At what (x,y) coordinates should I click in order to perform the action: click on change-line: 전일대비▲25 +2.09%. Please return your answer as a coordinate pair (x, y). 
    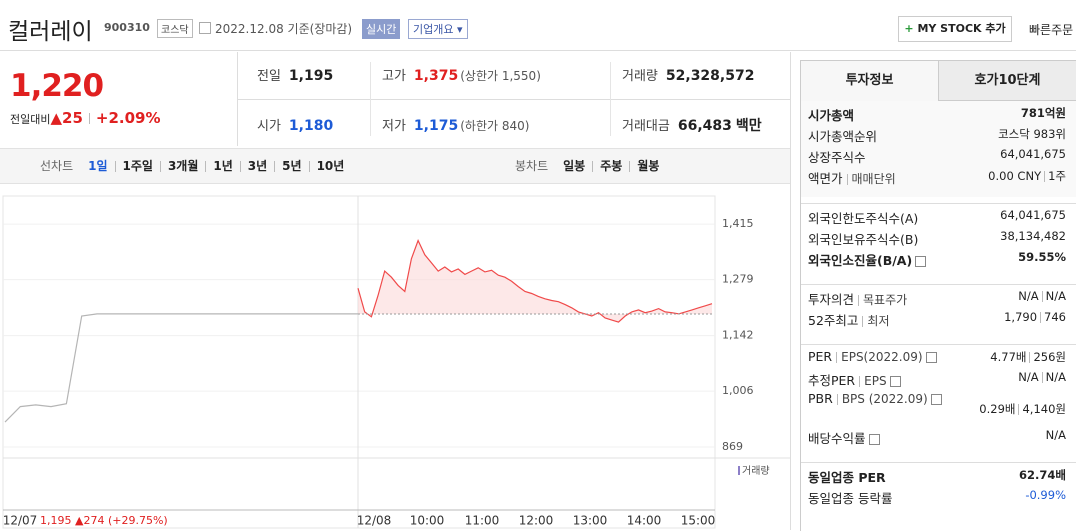
    Looking at the image, I should click on (85, 118).